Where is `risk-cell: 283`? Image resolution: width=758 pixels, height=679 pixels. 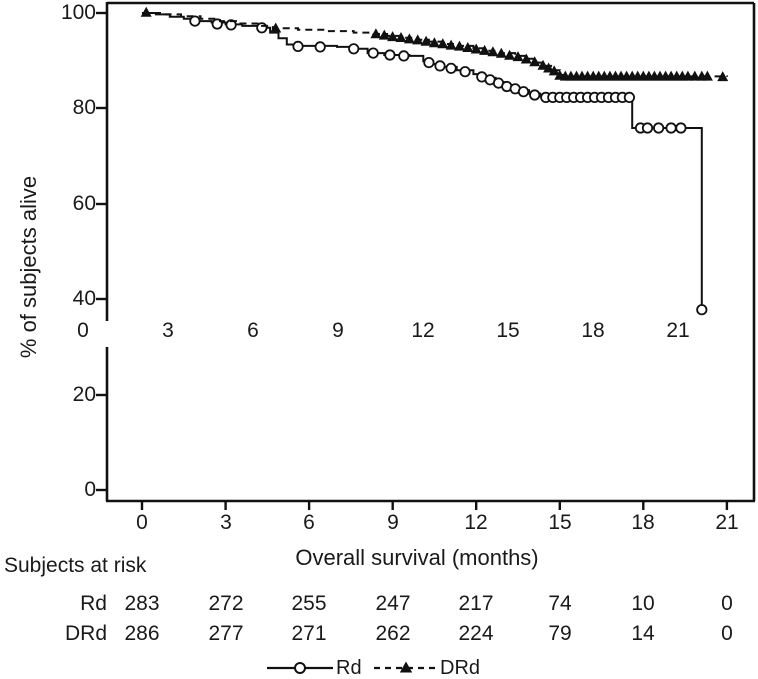 risk-cell: 283 is located at coordinates (142, 603).